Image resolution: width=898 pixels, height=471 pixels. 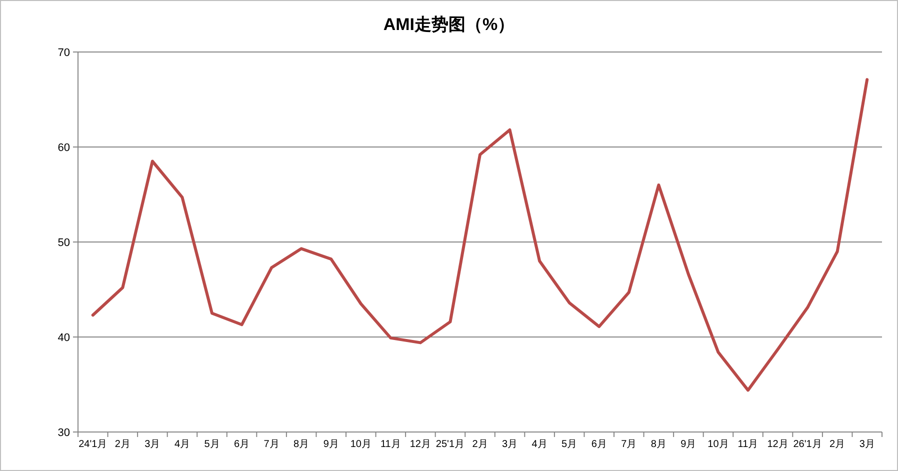 What do you see at coordinates (64, 433) in the screenshot?
I see `y-tick-label: 30` at bounding box center [64, 433].